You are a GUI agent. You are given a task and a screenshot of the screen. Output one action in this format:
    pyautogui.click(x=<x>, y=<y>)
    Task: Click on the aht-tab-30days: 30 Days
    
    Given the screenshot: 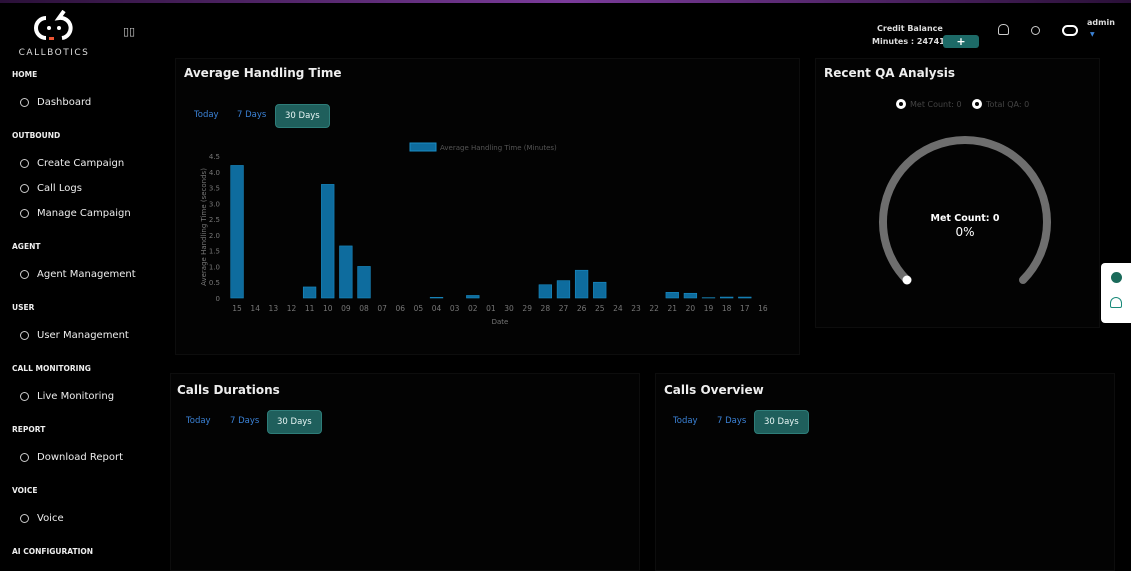 What is the action you would take?
    pyautogui.click(x=302, y=116)
    